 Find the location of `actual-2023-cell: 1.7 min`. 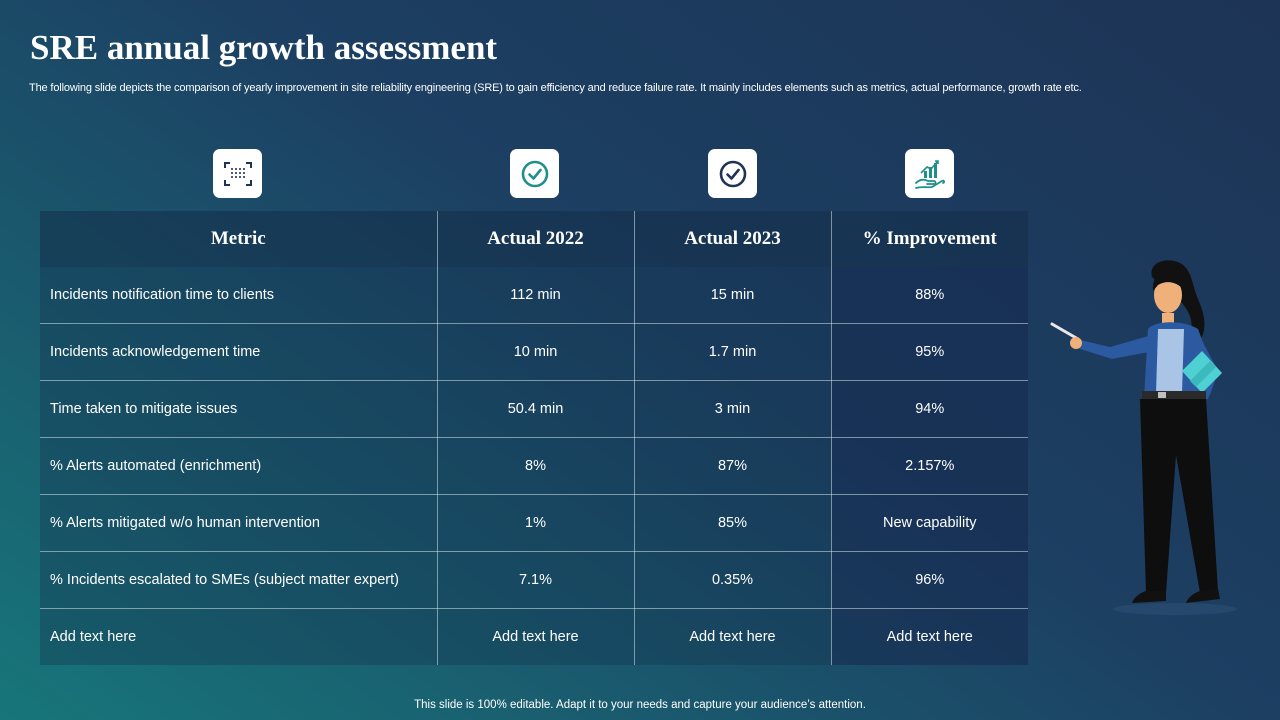

actual-2023-cell: 1.7 min is located at coordinates (732, 352).